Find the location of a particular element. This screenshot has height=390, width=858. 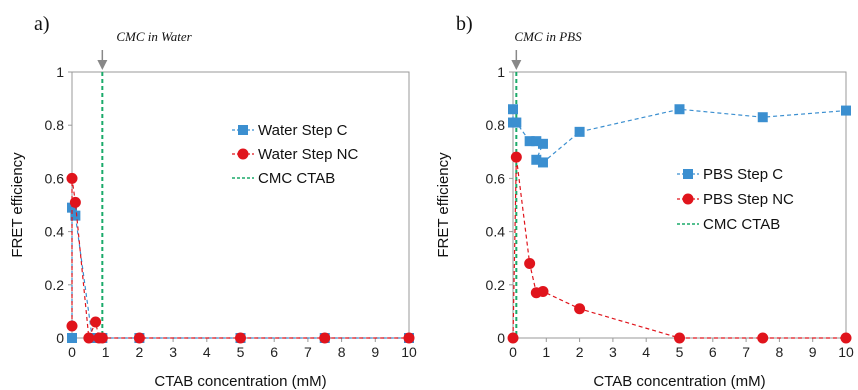

cmc-annotation: CMC in Water is located at coordinates (154, 36).